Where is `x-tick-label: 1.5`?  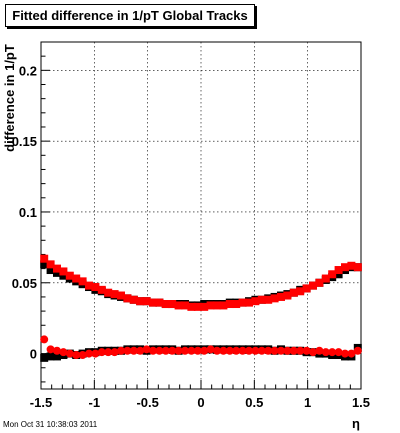 x-tick-label: 1.5 is located at coordinates (361, 402).